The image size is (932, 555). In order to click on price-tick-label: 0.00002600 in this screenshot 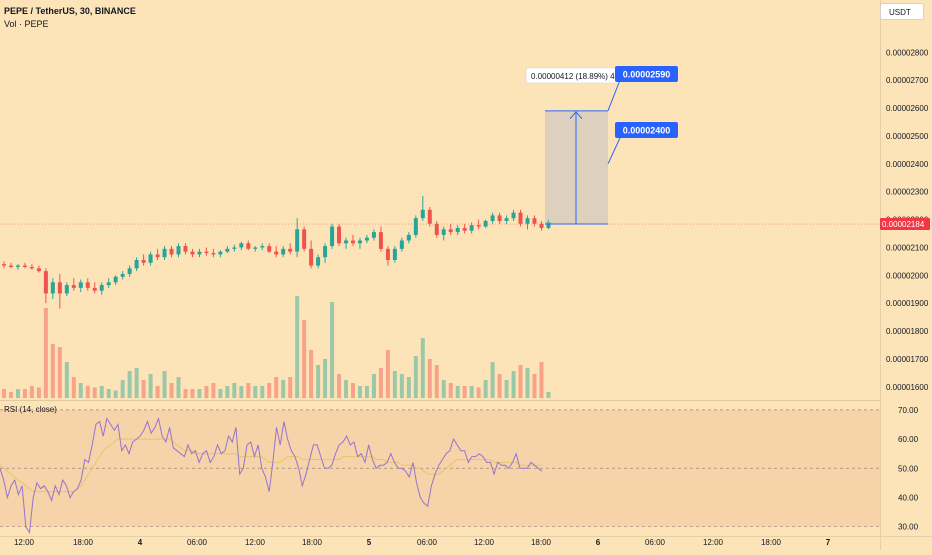, I will do `click(907, 108)`.